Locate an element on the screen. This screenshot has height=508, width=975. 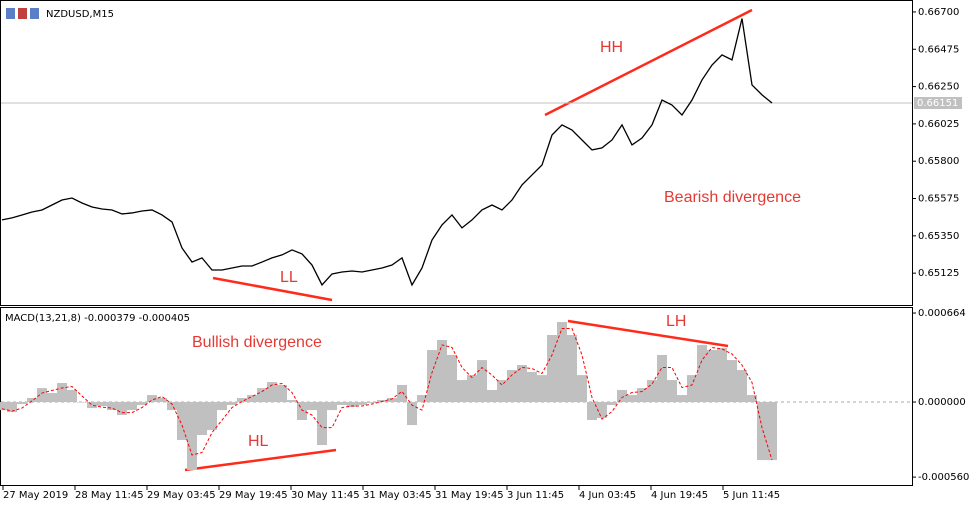
annotation: HL is located at coordinates (258, 441).